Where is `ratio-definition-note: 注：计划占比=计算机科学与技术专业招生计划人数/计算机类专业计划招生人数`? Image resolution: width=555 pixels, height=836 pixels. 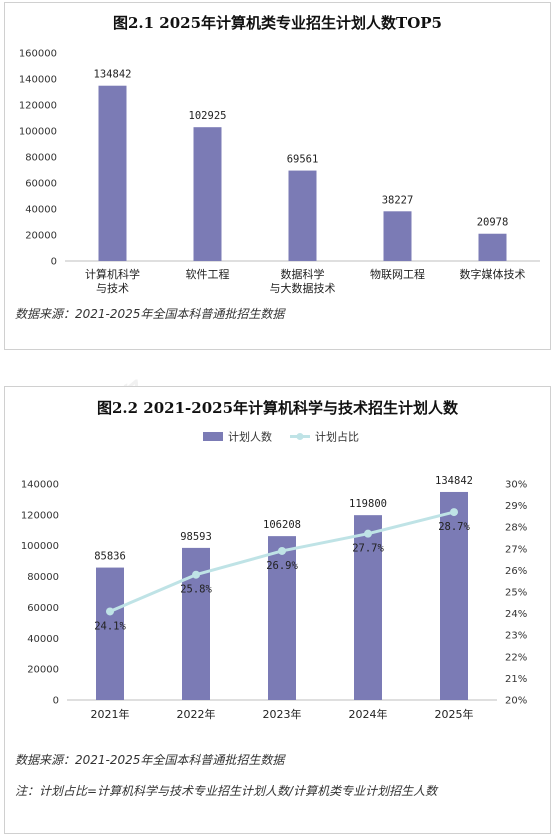
ratio-definition-note: 注：计划占比=计算机科学与技术专业招生计划人数/计算机类专业计划招生人数 is located at coordinates (226, 791).